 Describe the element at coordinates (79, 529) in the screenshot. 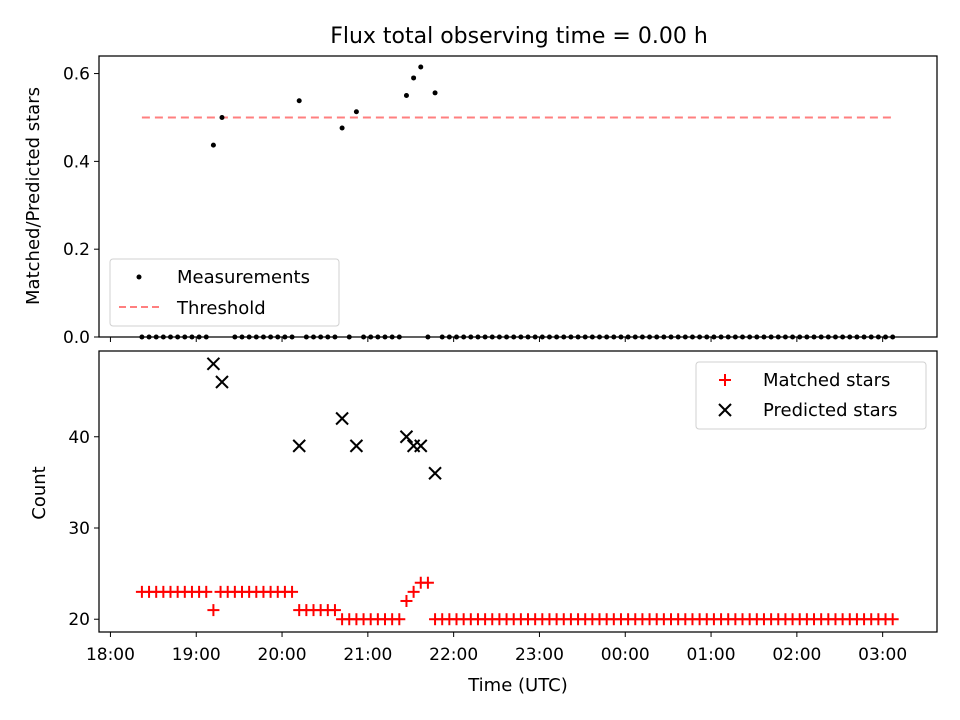

I see `bottom-y-tick-label: 30` at that location.